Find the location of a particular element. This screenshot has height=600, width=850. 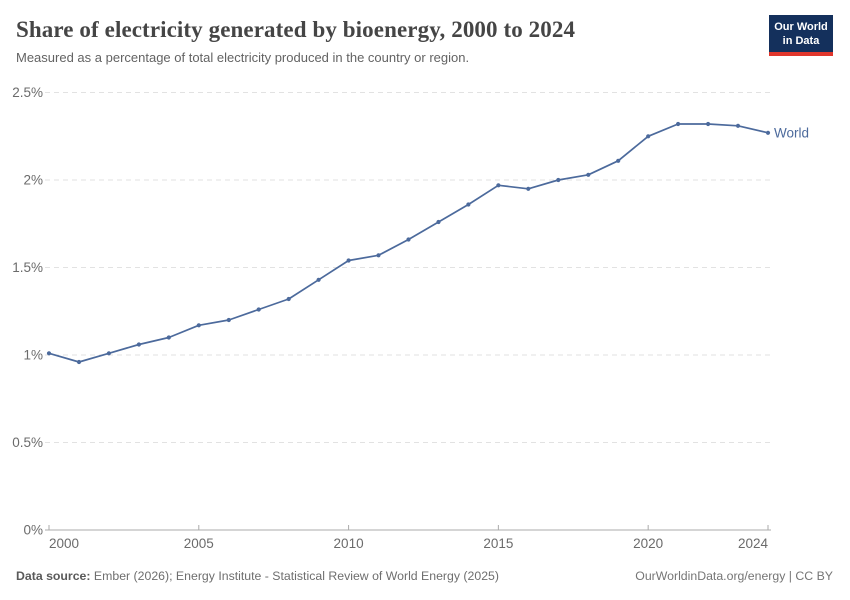

owid-logo-line2: in Data is located at coordinates (801, 41).